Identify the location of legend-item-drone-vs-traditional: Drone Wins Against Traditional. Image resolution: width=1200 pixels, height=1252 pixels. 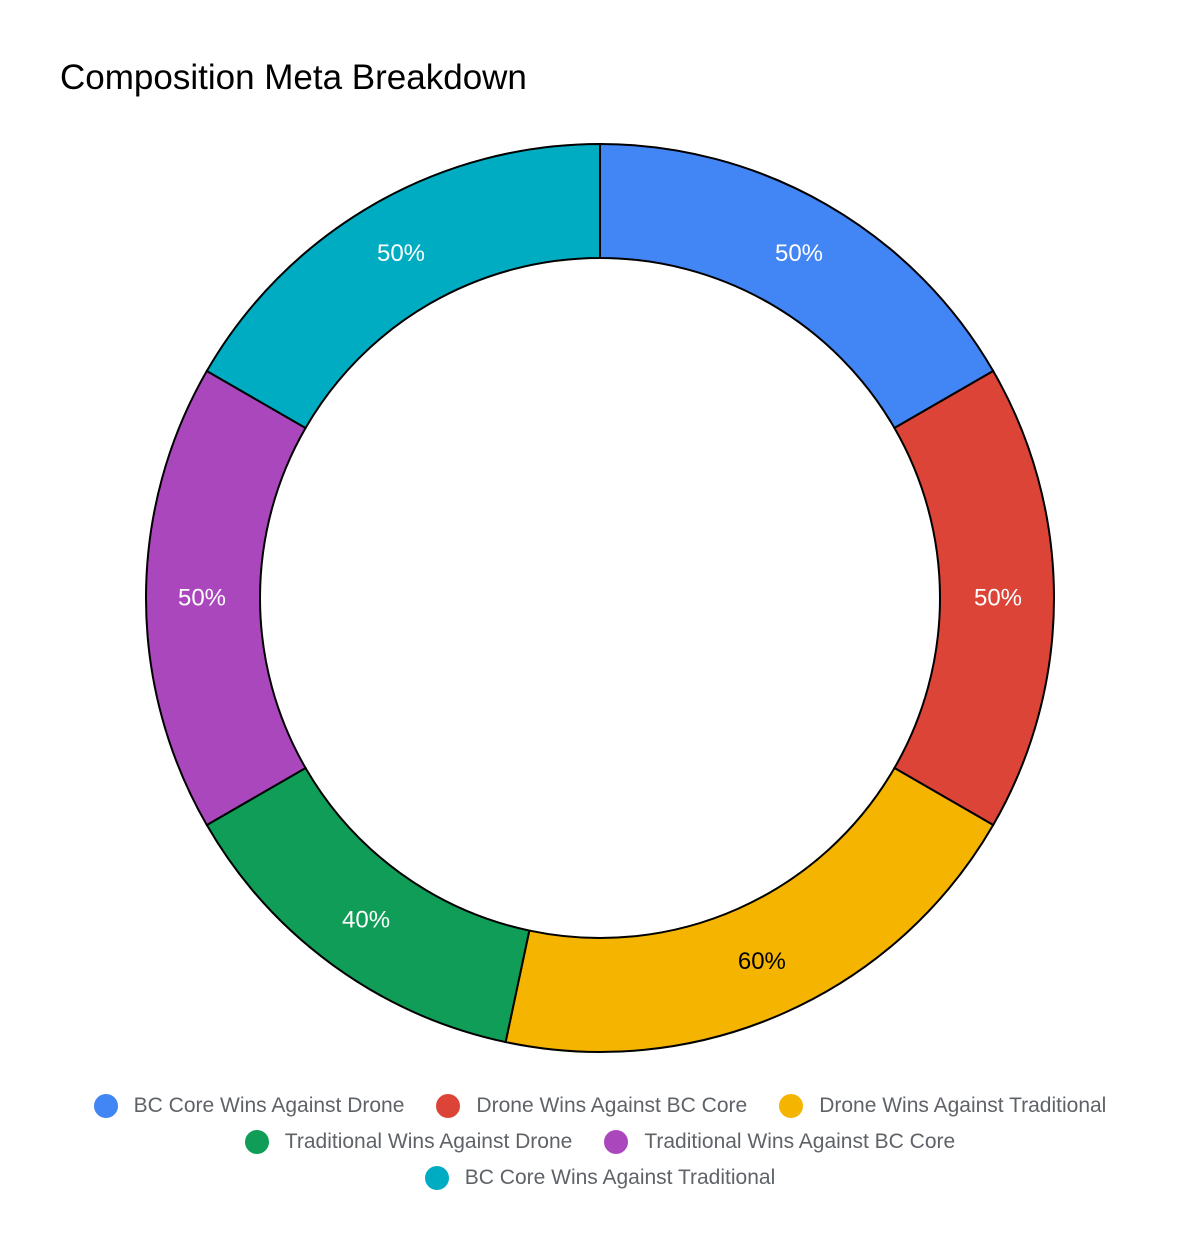
(942, 1106).